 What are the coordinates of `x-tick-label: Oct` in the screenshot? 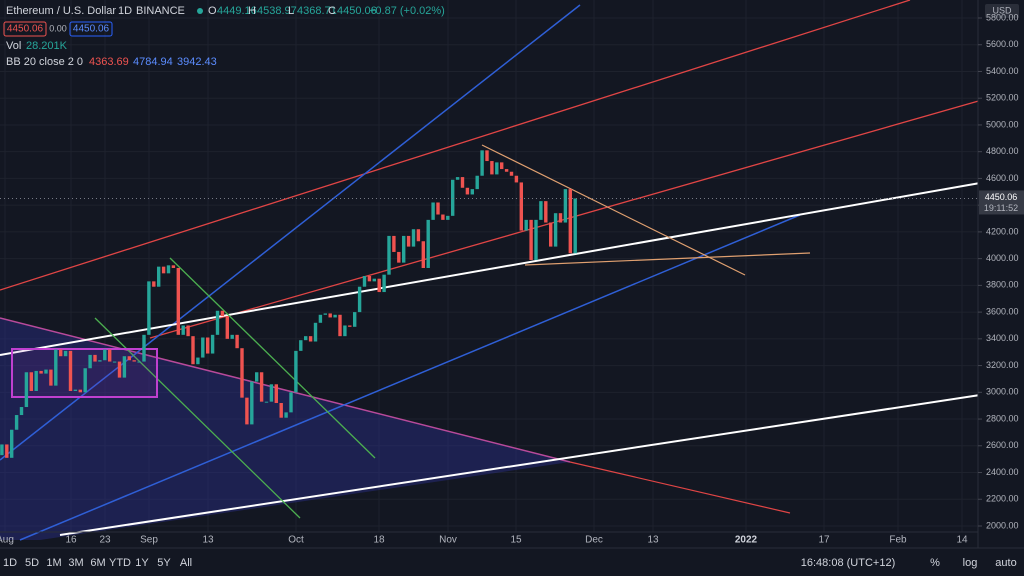 It's located at (296, 540).